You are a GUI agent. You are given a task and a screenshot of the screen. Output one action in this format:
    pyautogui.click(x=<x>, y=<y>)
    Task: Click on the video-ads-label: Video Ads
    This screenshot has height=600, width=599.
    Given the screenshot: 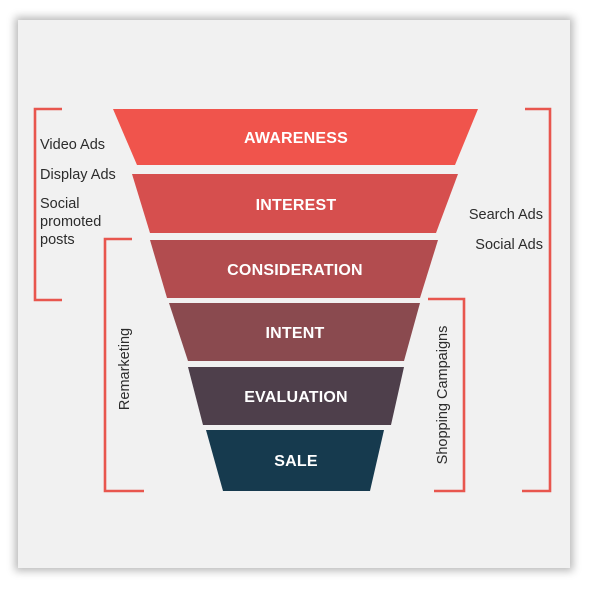 What is the action you would take?
    pyautogui.click(x=72, y=145)
    